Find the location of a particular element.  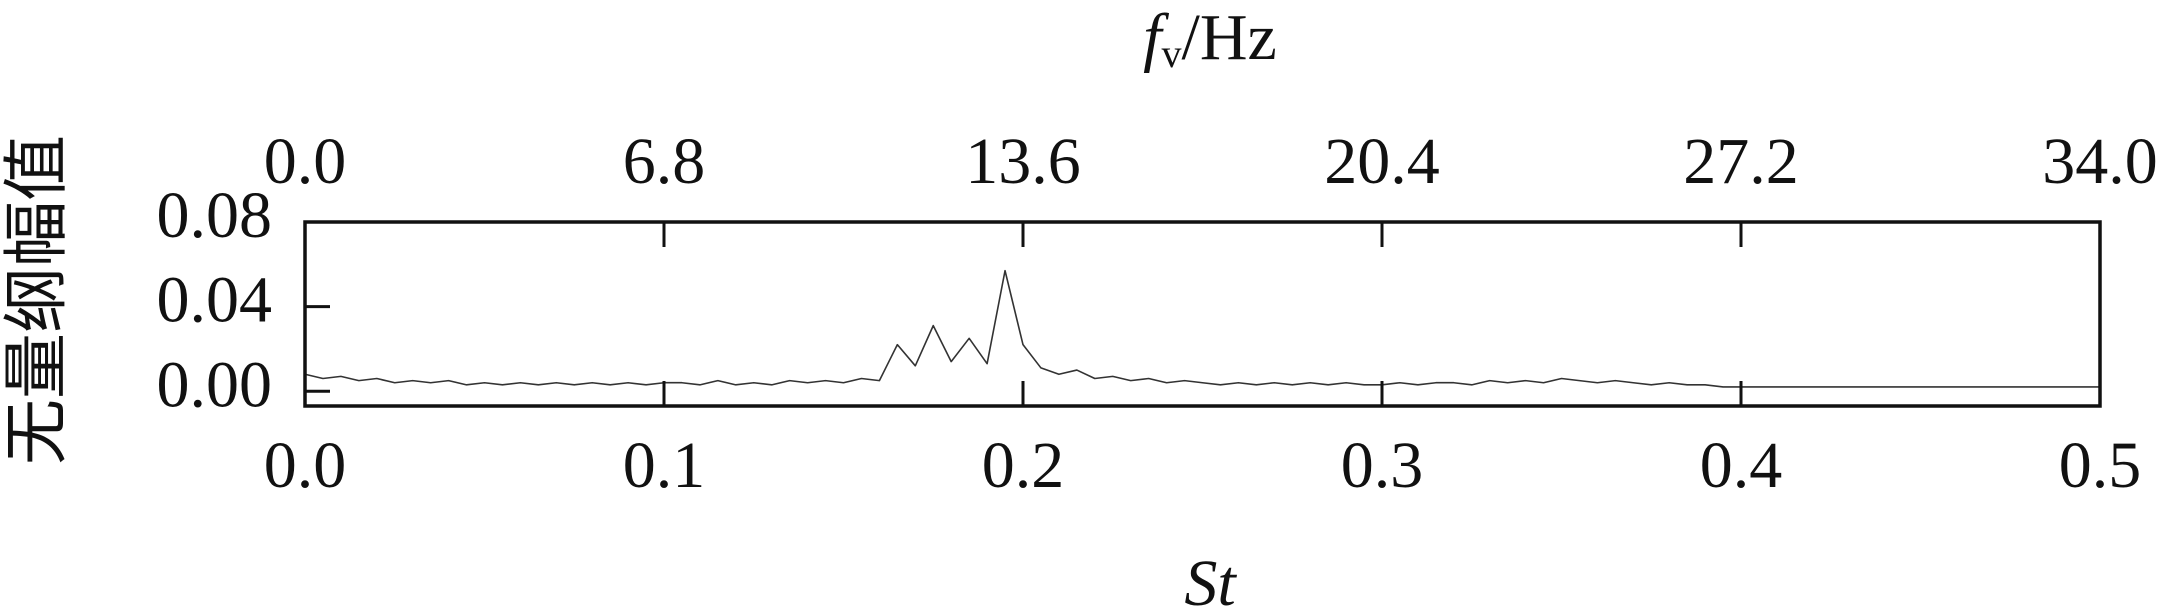

top-tick-label: 27.2 is located at coordinates (1741, 161).